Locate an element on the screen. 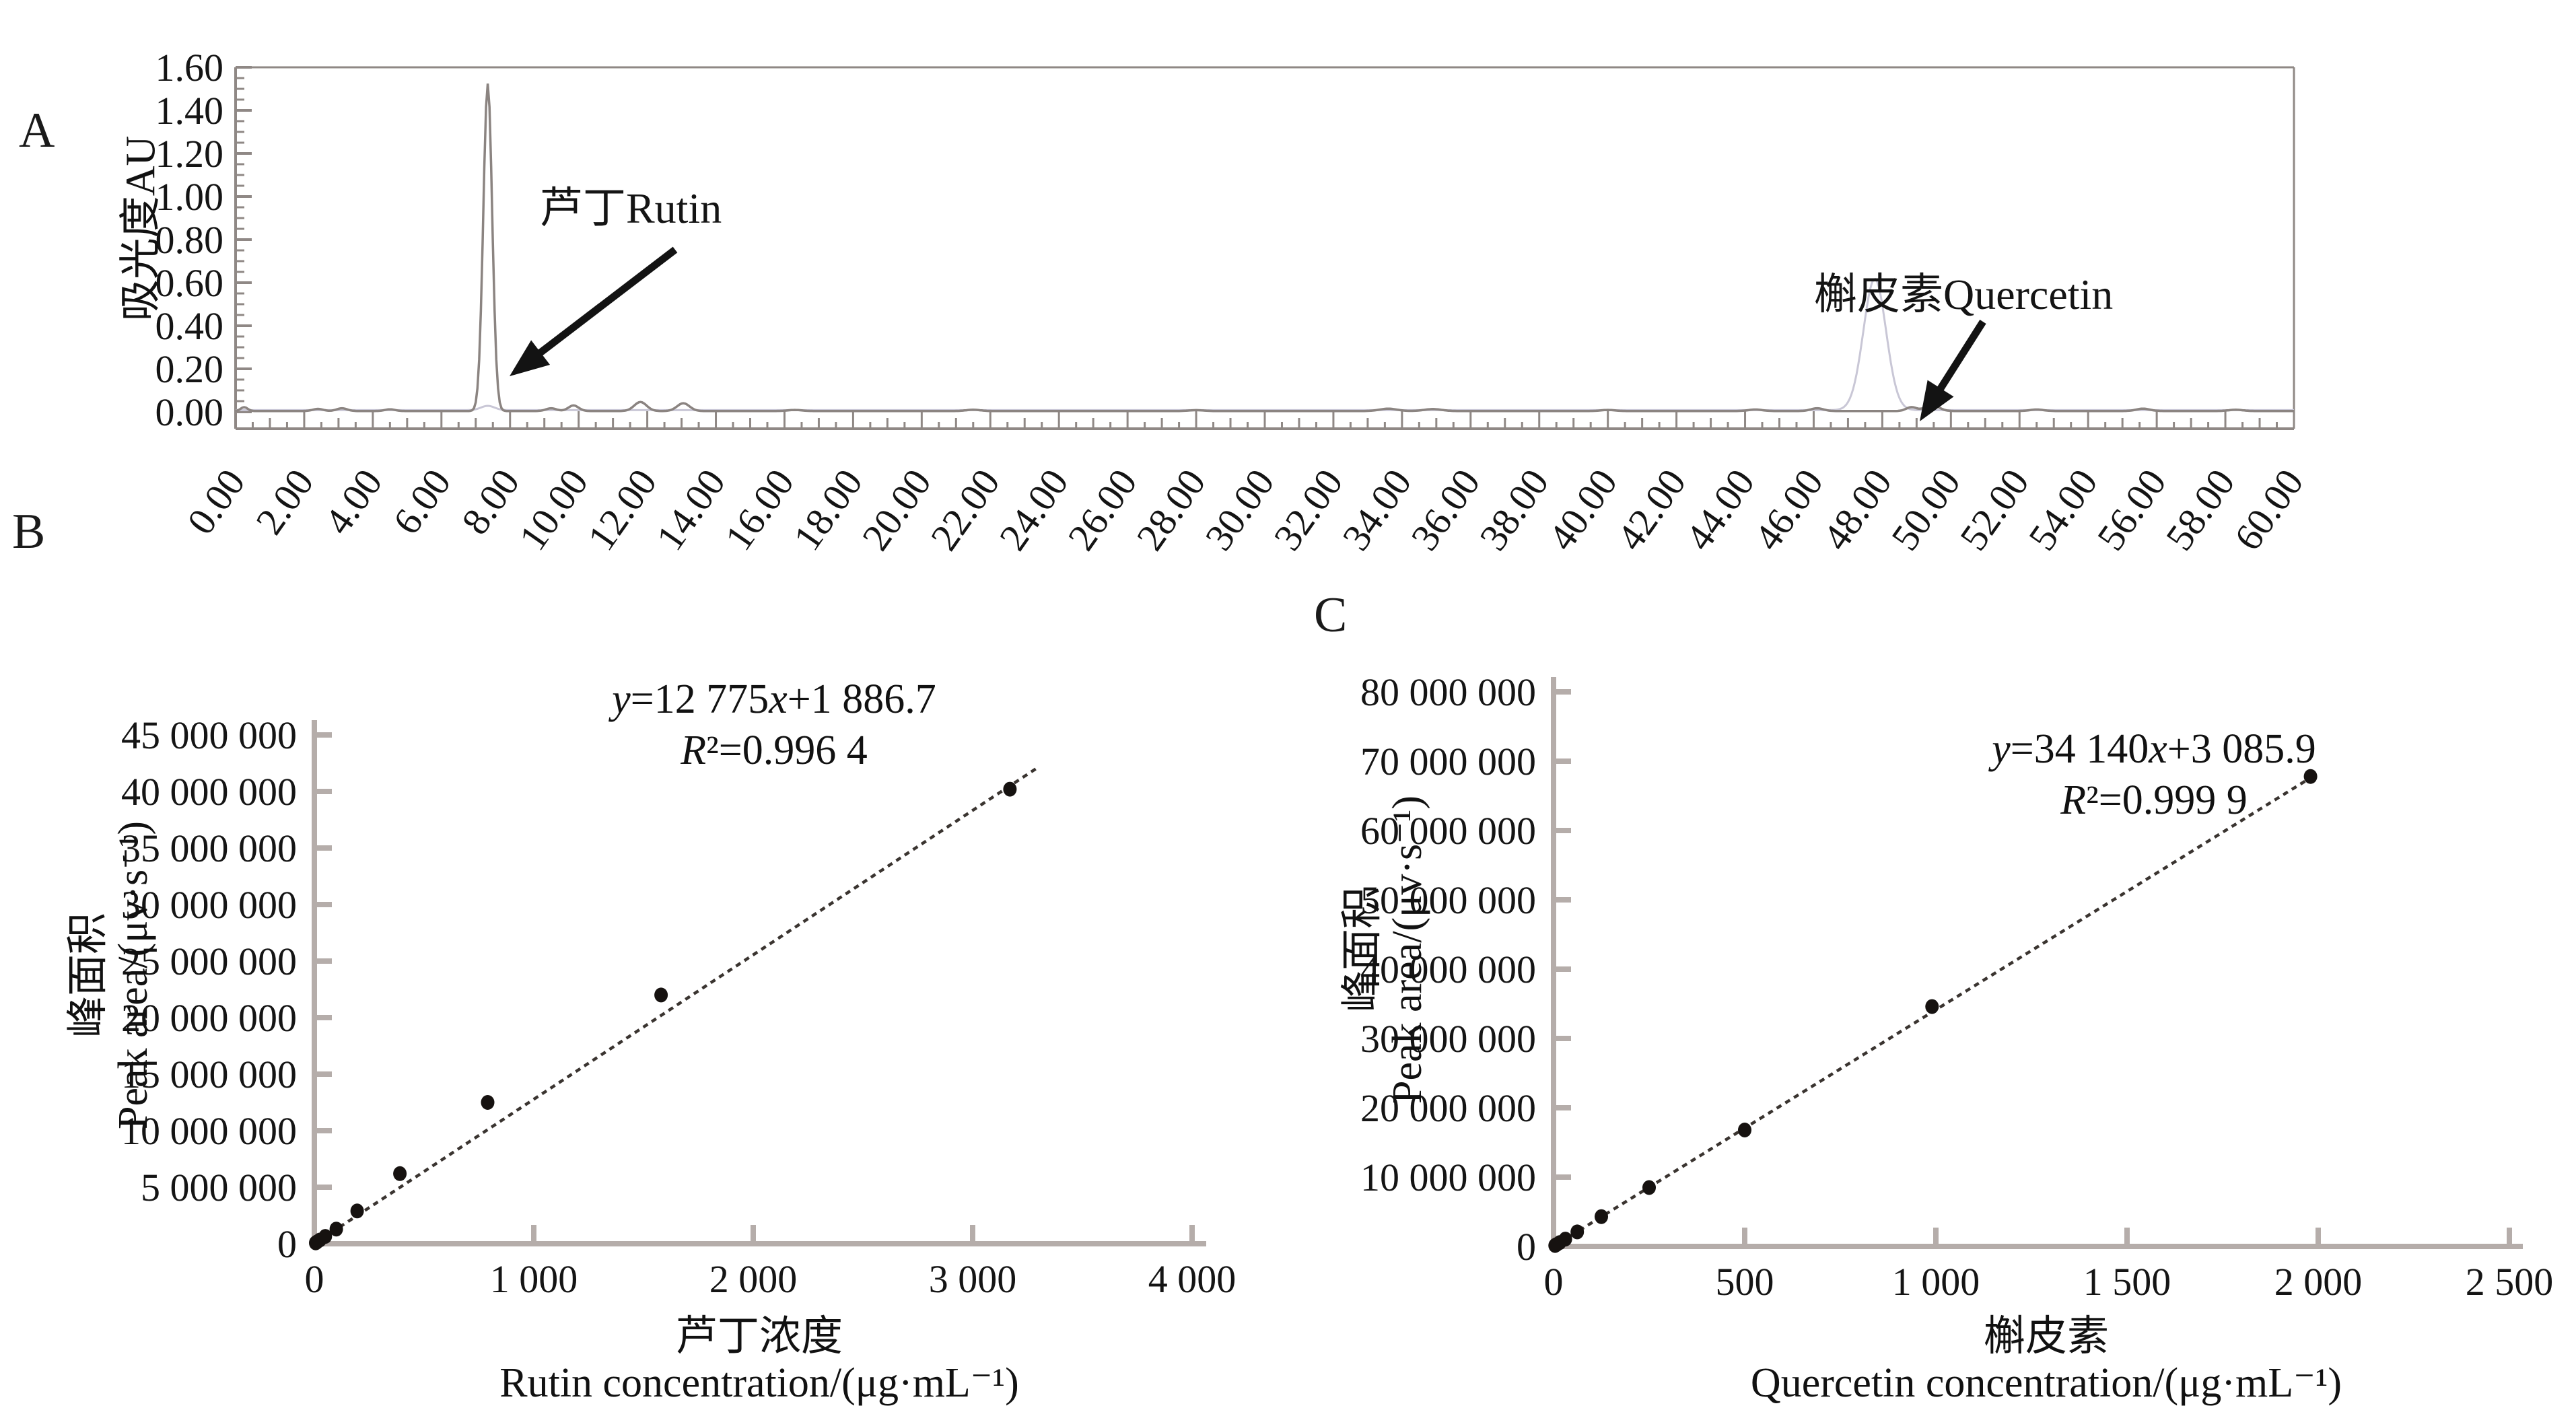 This screenshot has width=2576, height=1412. x-tick-label: 26.00 is located at coordinates (1102, 509).